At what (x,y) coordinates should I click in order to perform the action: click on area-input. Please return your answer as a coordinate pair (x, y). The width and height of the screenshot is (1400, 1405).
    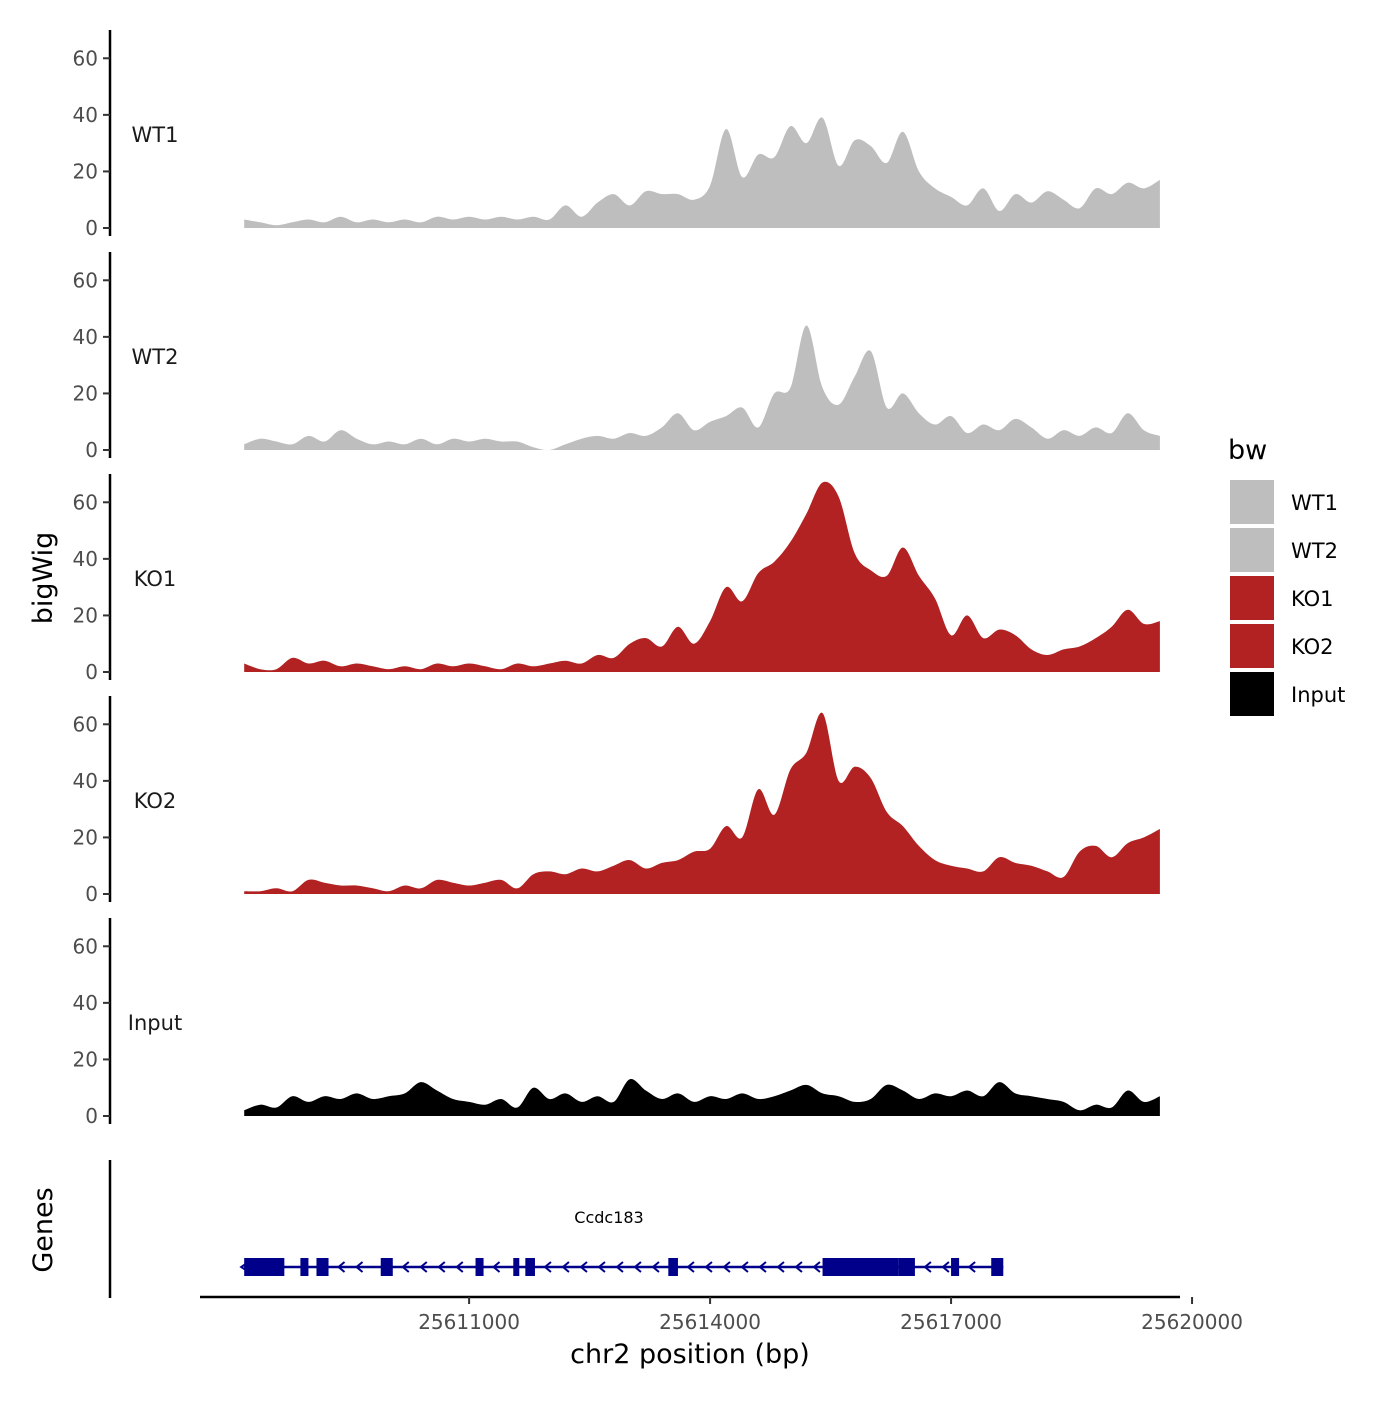
    Looking at the image, I should click on (702, 1097).